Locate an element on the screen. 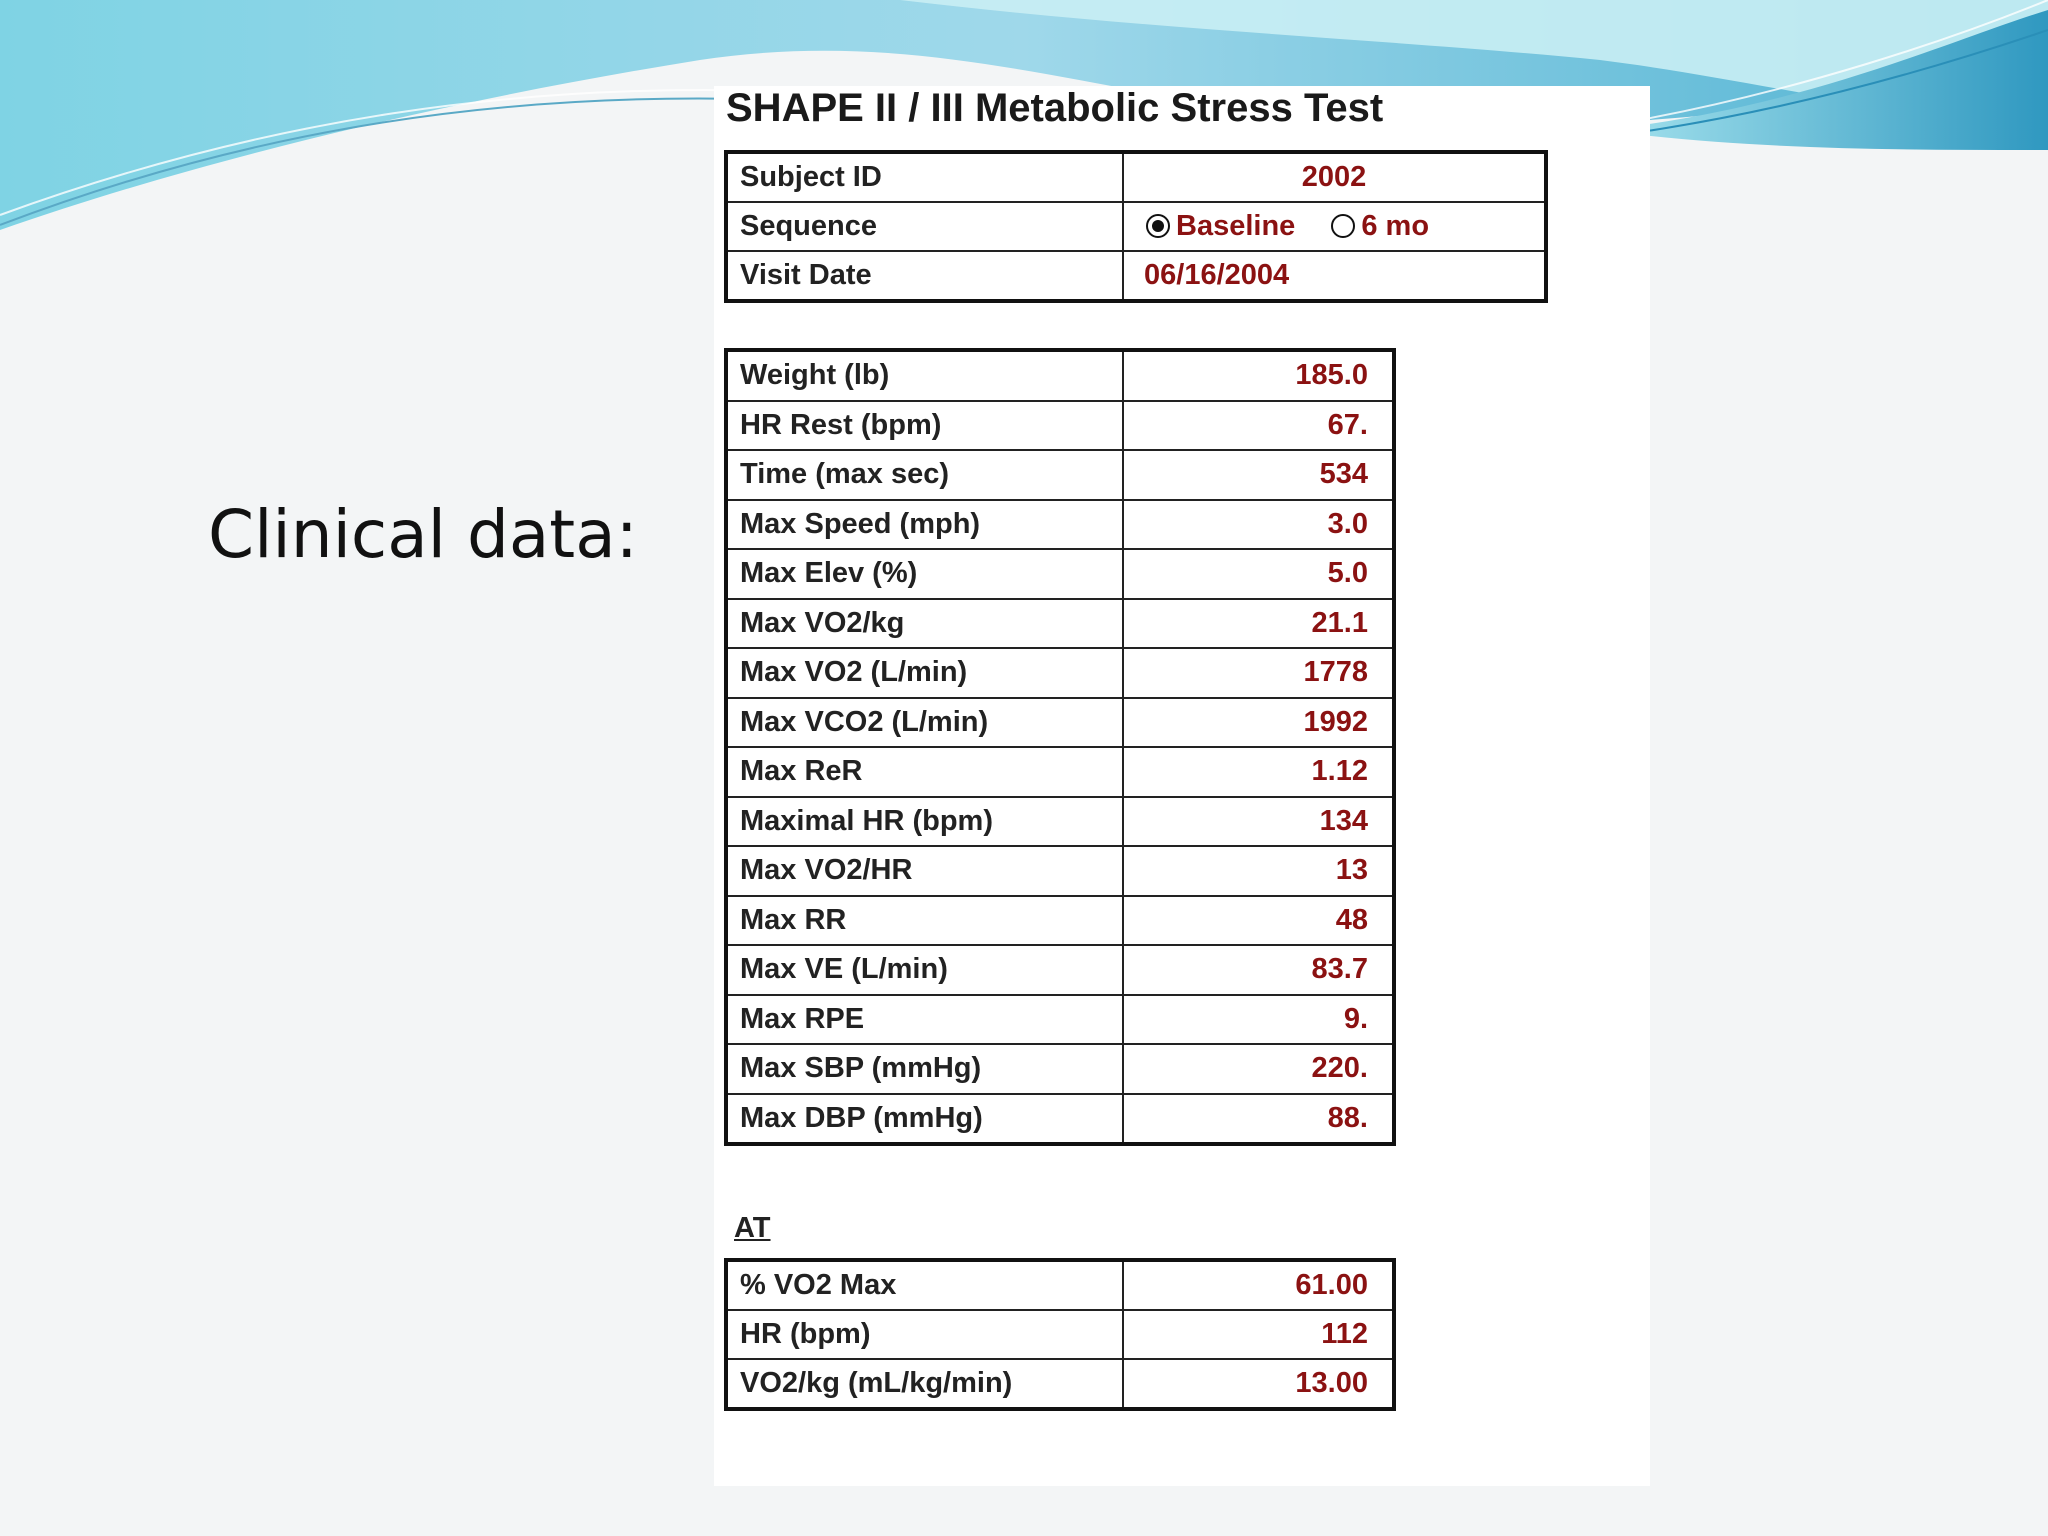  table-row: HR (bpm) 112 is located at coordinates (1060, 1334).